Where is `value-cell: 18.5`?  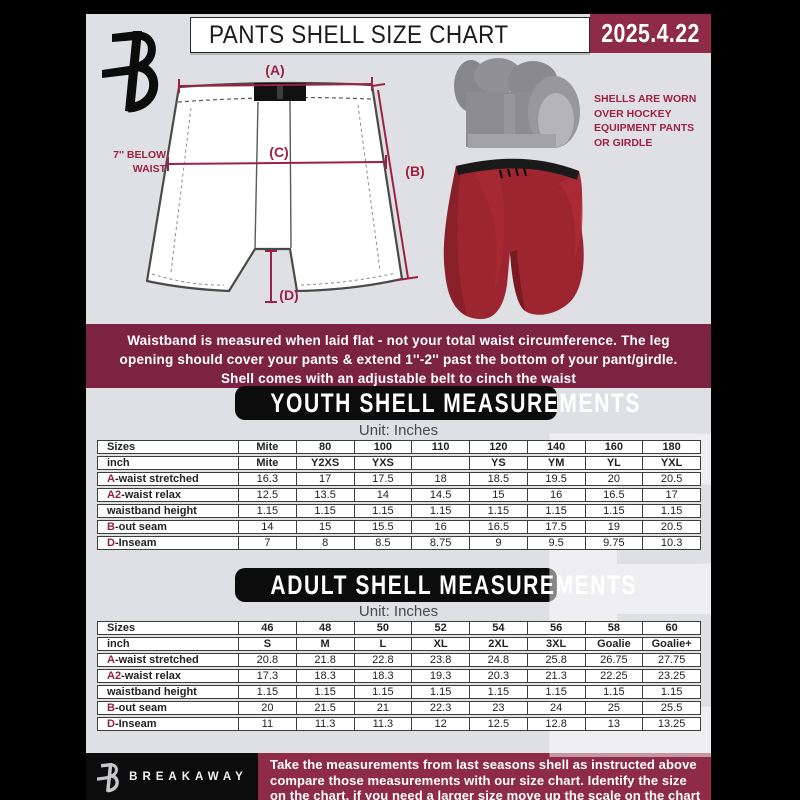
value-cell: 18.5 is located at coordinates (499, 479).